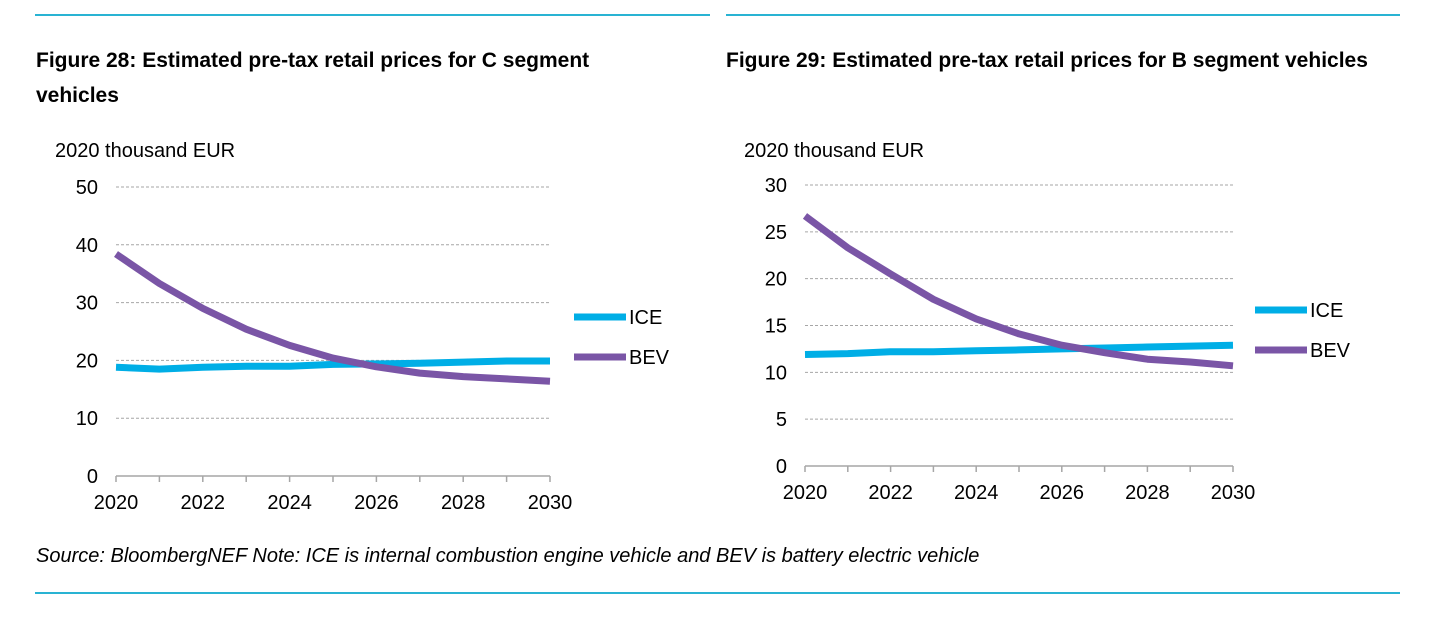 The image size is (1432, 617). I want to click on figure-28-legend-ice-label: ICE, so click(645, 318).